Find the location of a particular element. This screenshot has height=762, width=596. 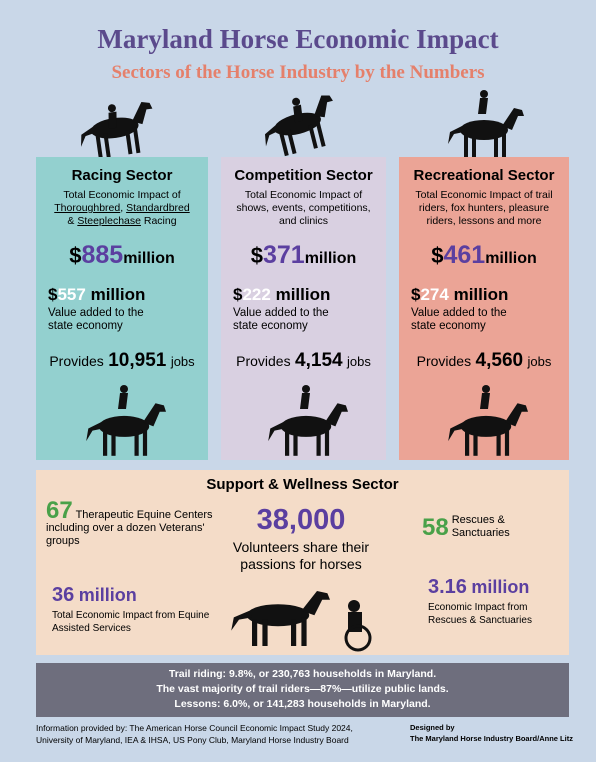

rescues: 58 Rescues & Sanctuaries is located at coordinates (482, 527).